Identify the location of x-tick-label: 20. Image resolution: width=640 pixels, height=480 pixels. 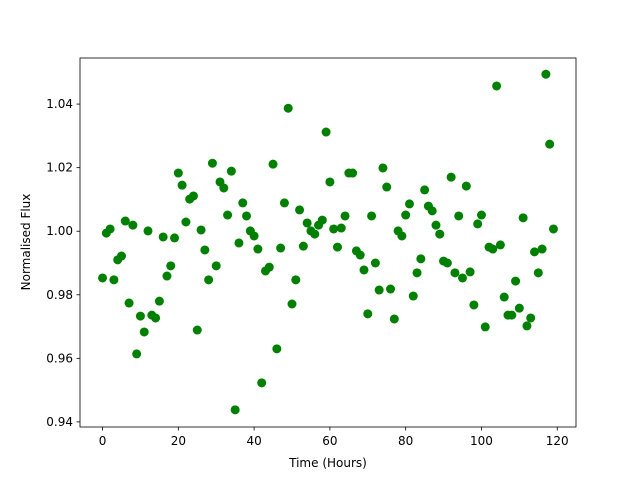
(178, 441).